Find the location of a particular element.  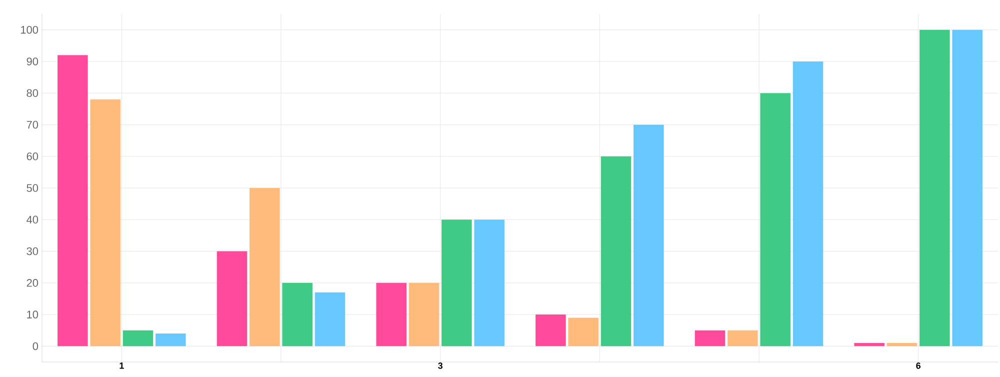

x-tick-label: 6 is located at coordinates (918, 365).